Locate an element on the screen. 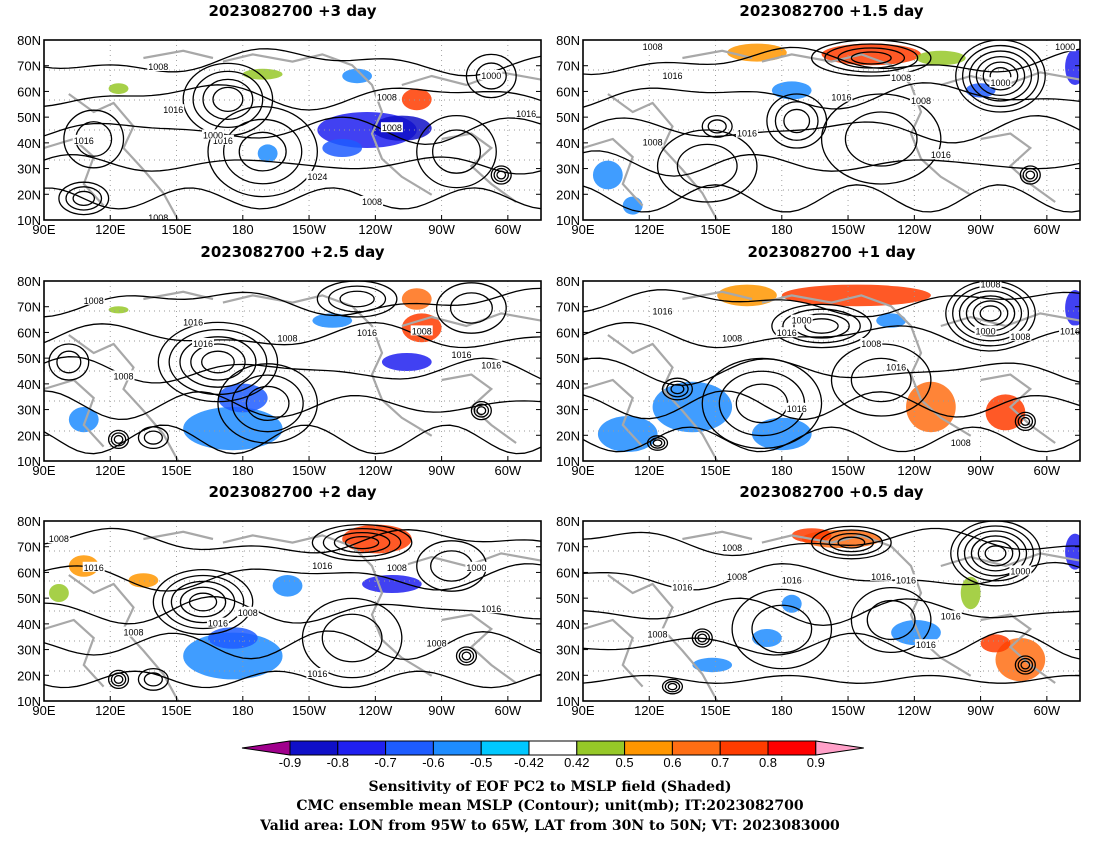  panel-title: 2023082700 +3 day is located at coordinates (293, 11).